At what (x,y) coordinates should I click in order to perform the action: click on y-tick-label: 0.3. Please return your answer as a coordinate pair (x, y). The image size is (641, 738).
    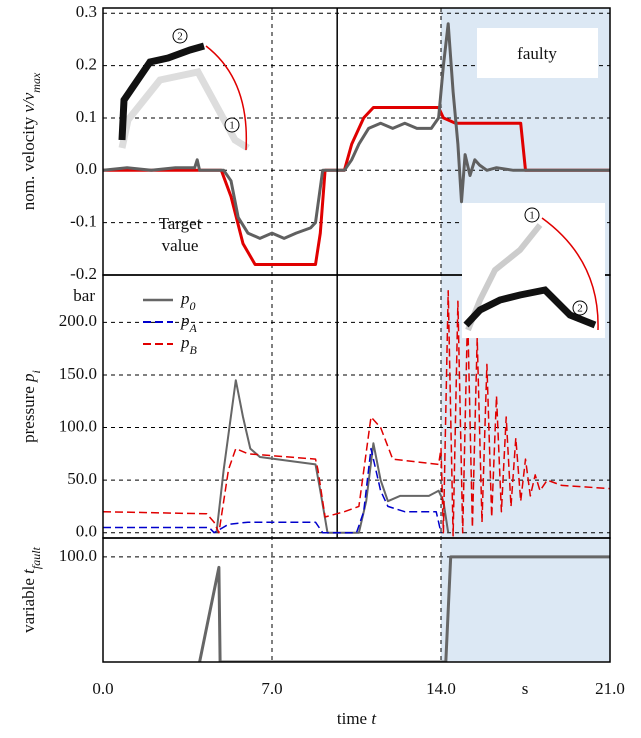
    Looking at the image, I should click on (86, 11).